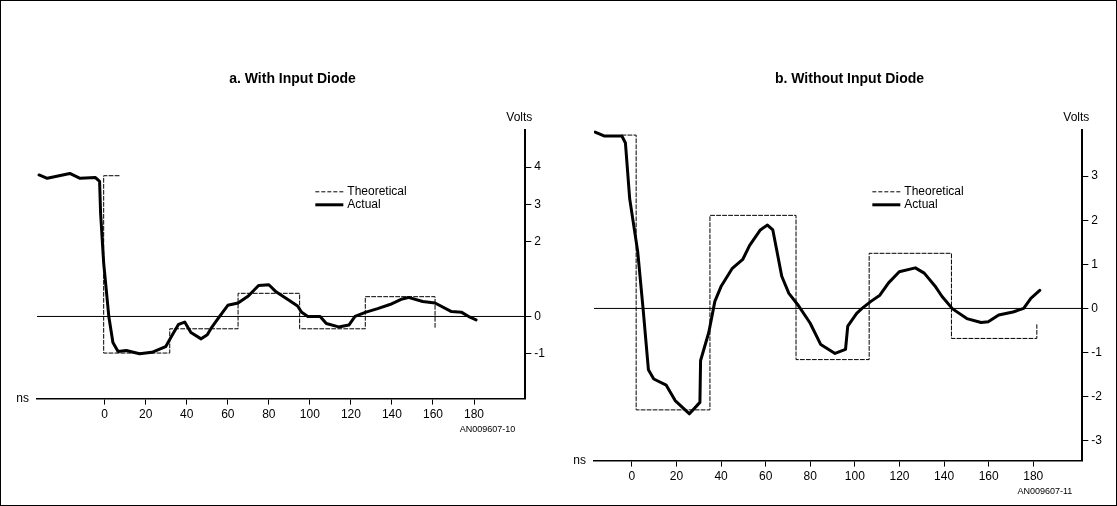 This screenshot has height=506, width=1117. Describe the element at coordinates (1095, 263) in the screenshot. I see `y-tick-label: 1` at that location.